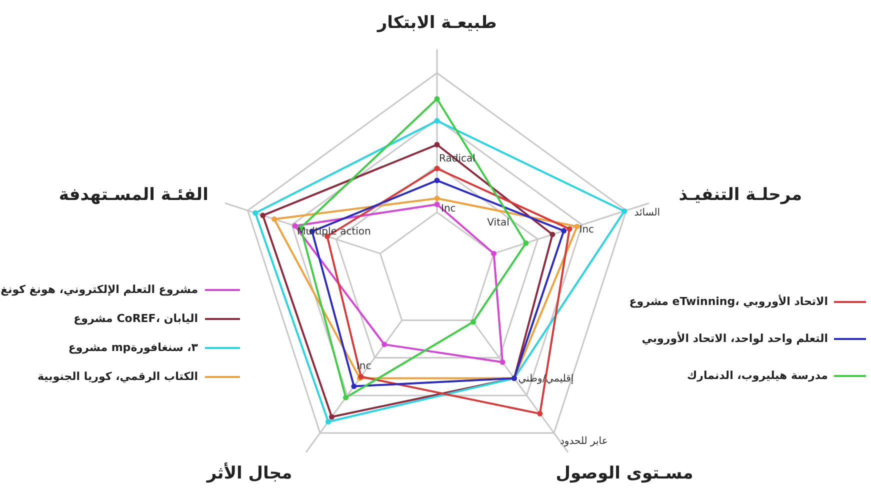 This screenshot has width=871, height=495. What do you see at coordinates (740, 195) in the screenshot?
I see `spoke-label: مرحلـة التنفيـذ` at bounding box center [740, 195].